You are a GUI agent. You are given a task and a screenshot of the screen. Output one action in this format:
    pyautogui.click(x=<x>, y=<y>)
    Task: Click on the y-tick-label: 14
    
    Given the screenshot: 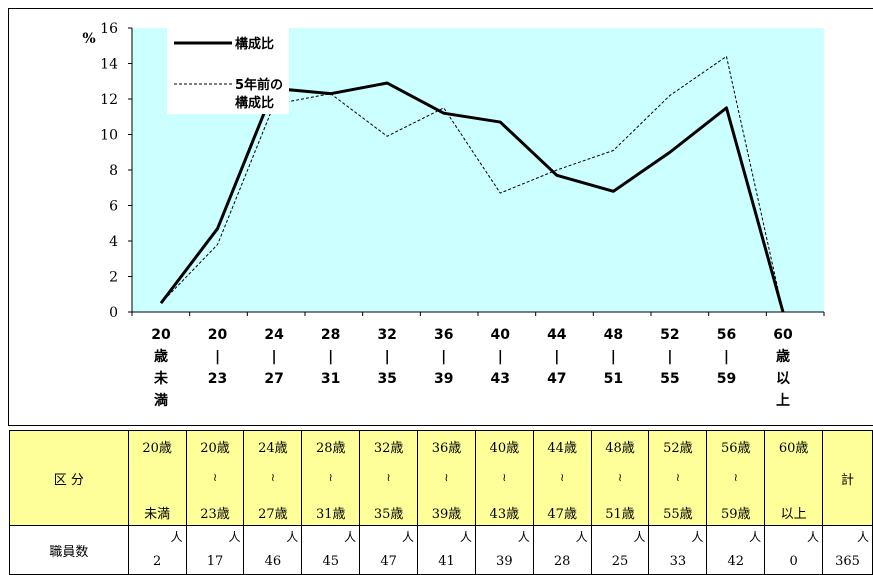 What is the action you would take?
    pyautogui.click(x=109, y=65)
    